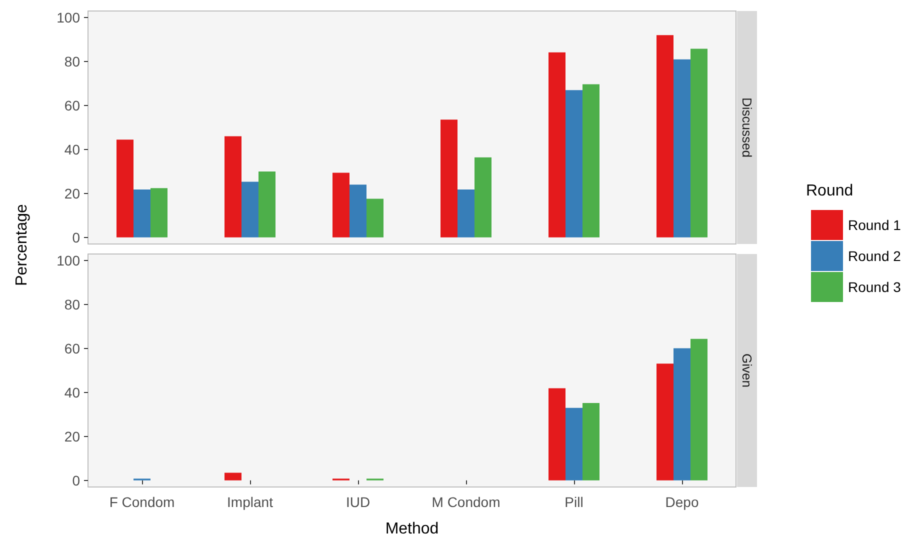 The width and height of the screenshot is (922, 547). Describe the element at coordinates (250, 502) in the screenshot. I see `x-tick-label: Implant` at that location.